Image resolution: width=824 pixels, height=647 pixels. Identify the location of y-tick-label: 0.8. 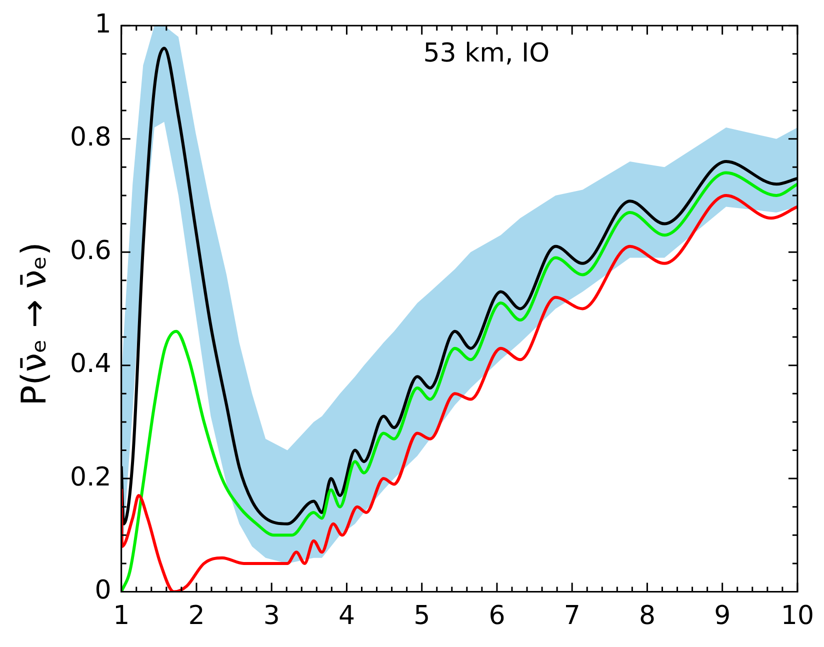
(91, 137).